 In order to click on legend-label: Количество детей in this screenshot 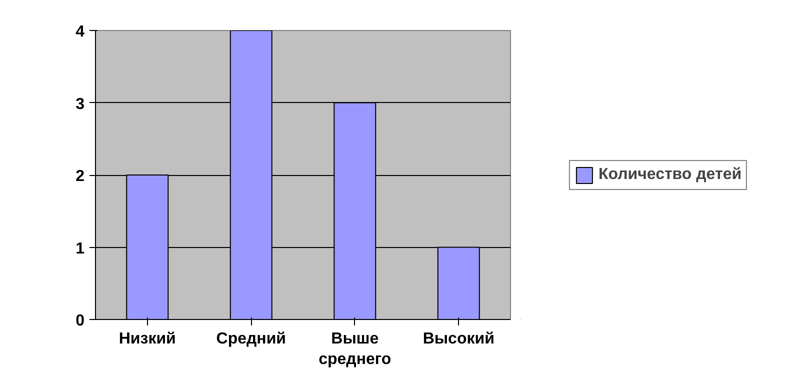, I will do `click(670, 175)`.